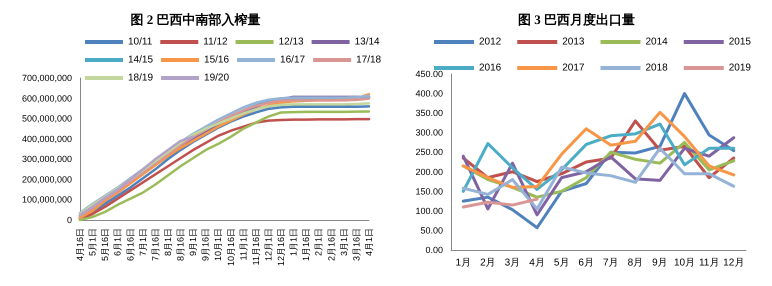  What do you see at coordinates (656, 42) in the screenshot?
I see `legend-label: 2014` at bounding box center [656, 42].